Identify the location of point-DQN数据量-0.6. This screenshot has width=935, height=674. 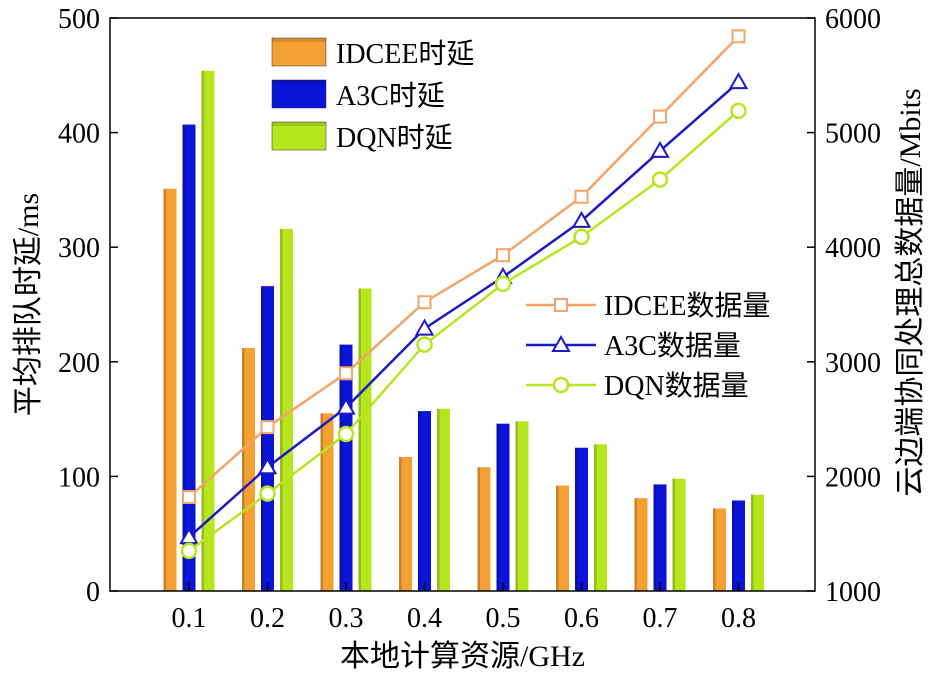
(581, 237).